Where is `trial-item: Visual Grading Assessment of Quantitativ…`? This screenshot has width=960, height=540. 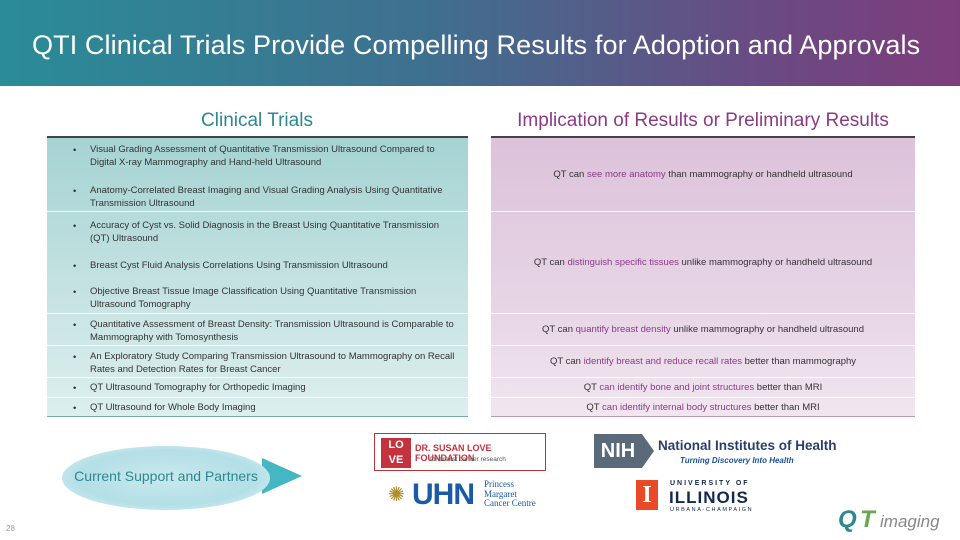
trial-item: Visual Grading Assessment of Quantitativ… is located at coordinates (262, 156).